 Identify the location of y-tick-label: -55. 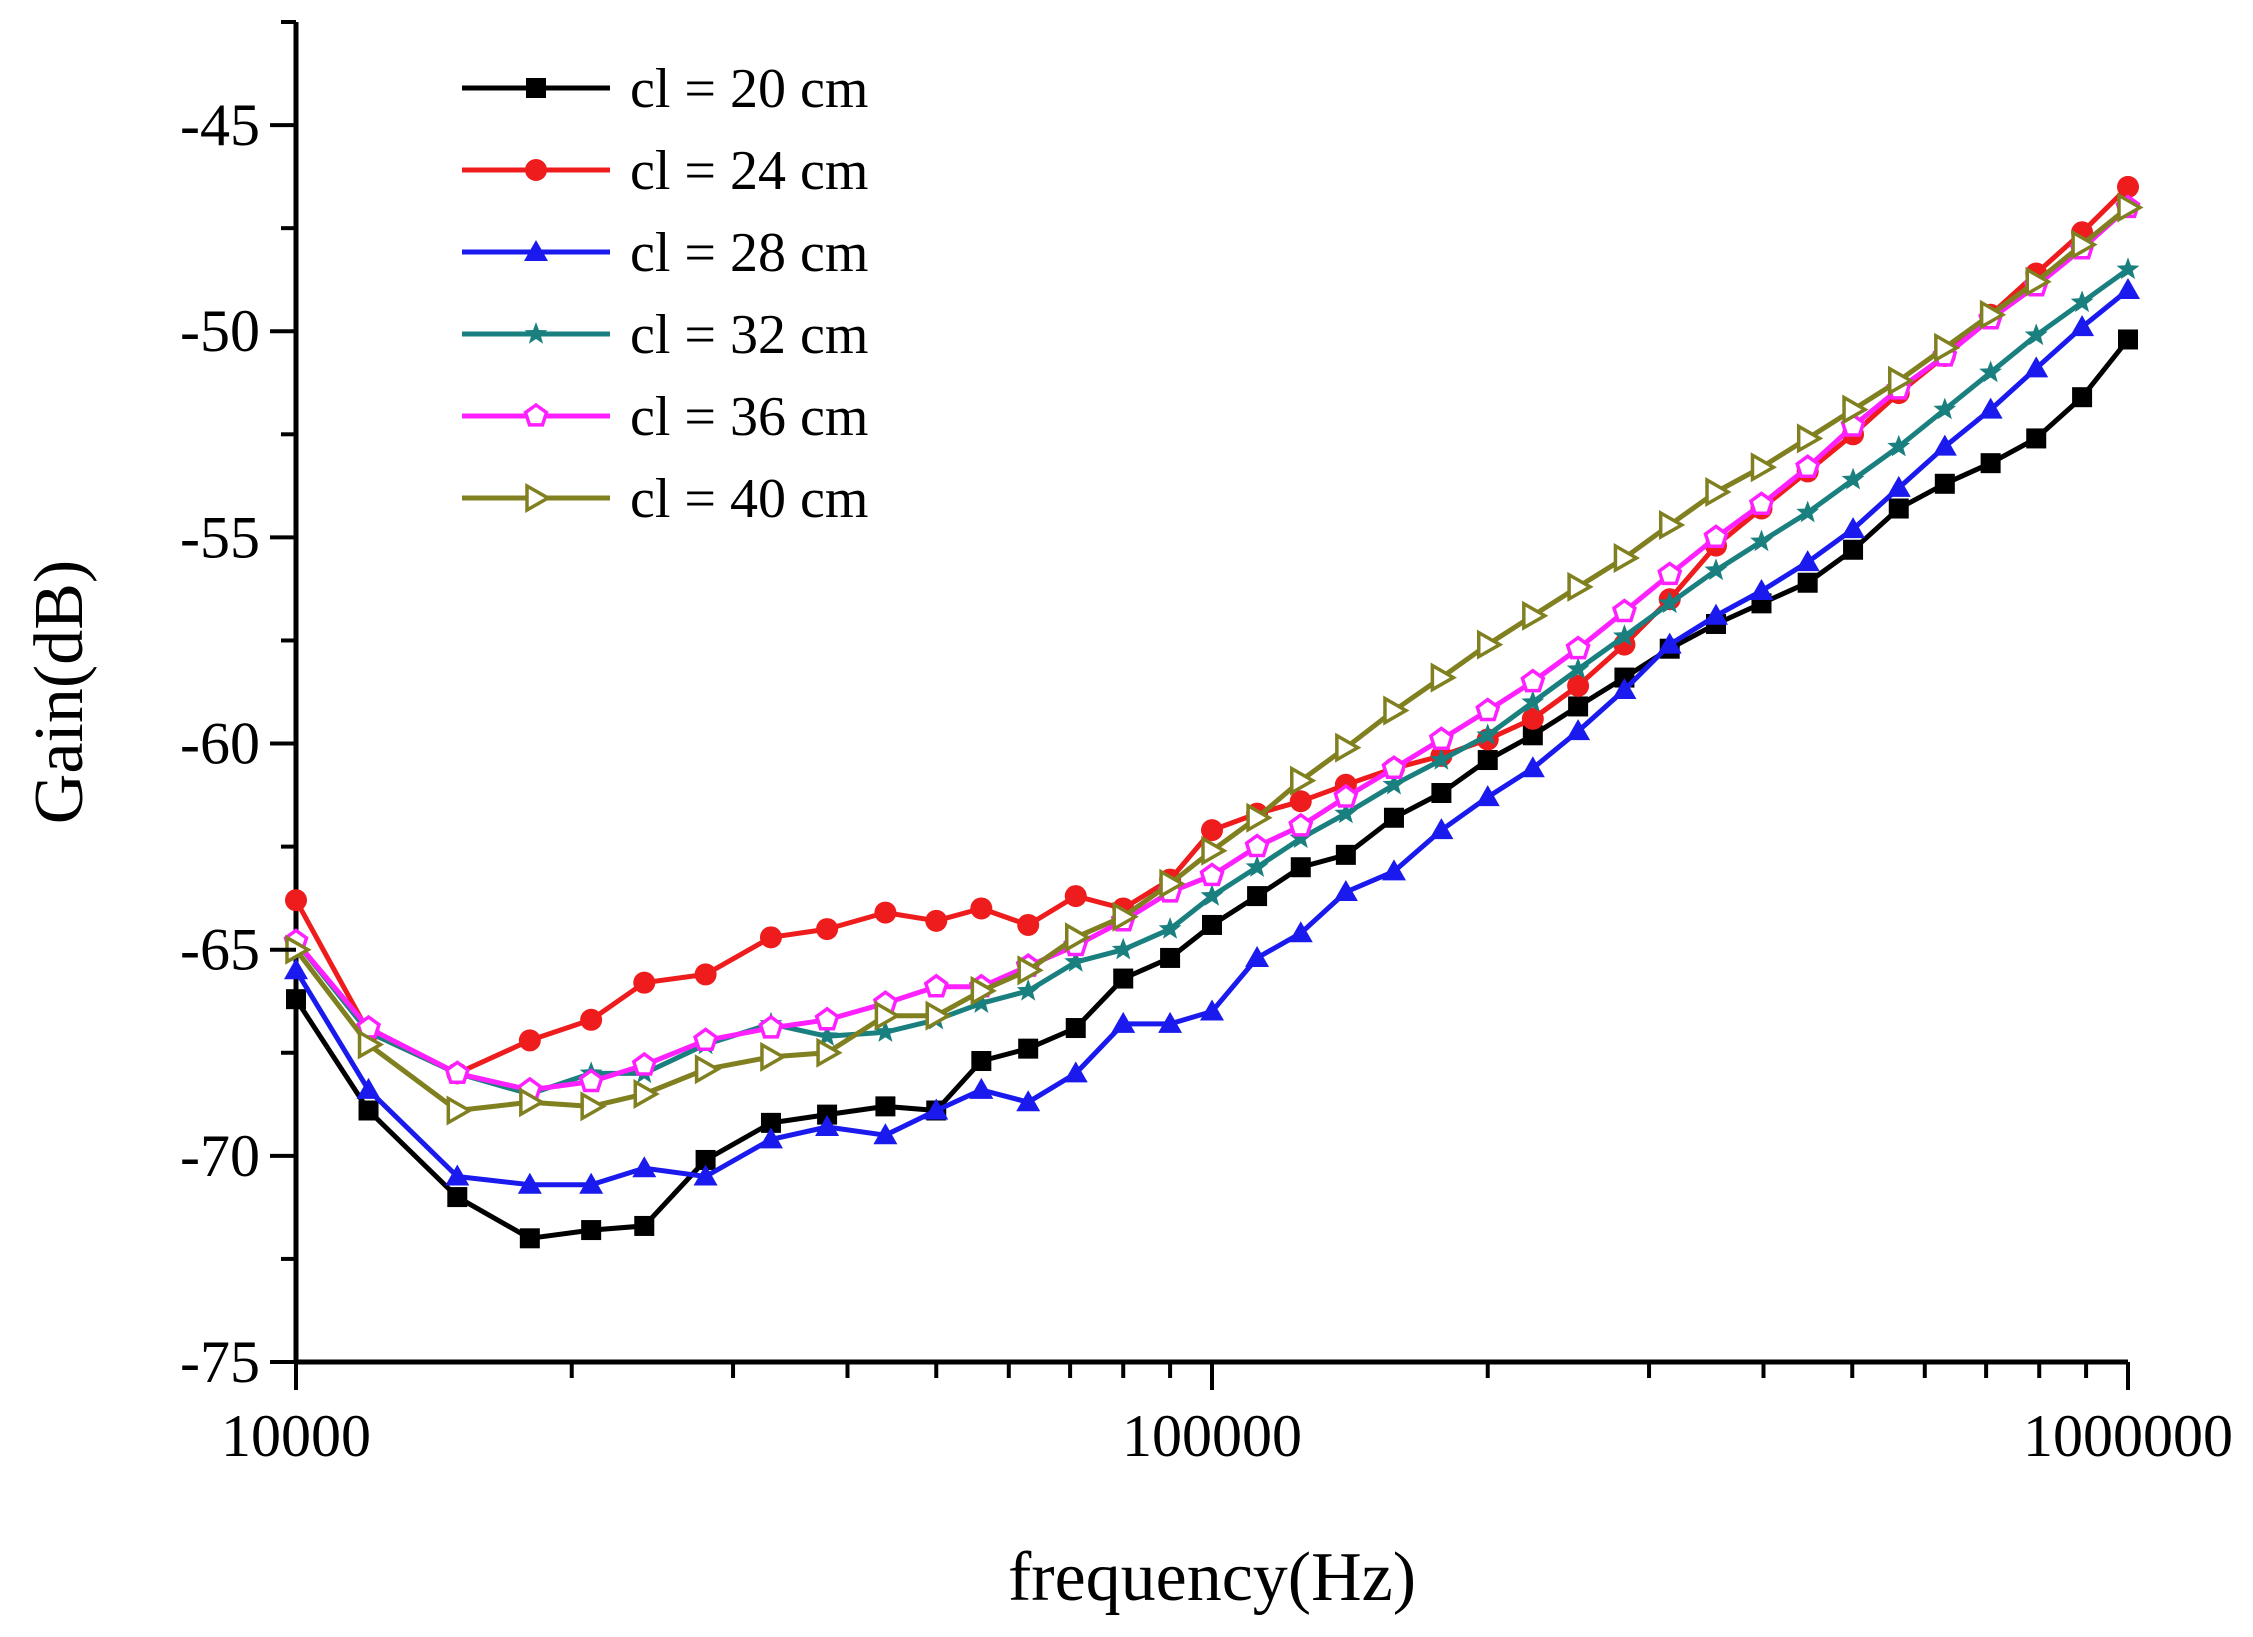
(220, 537).